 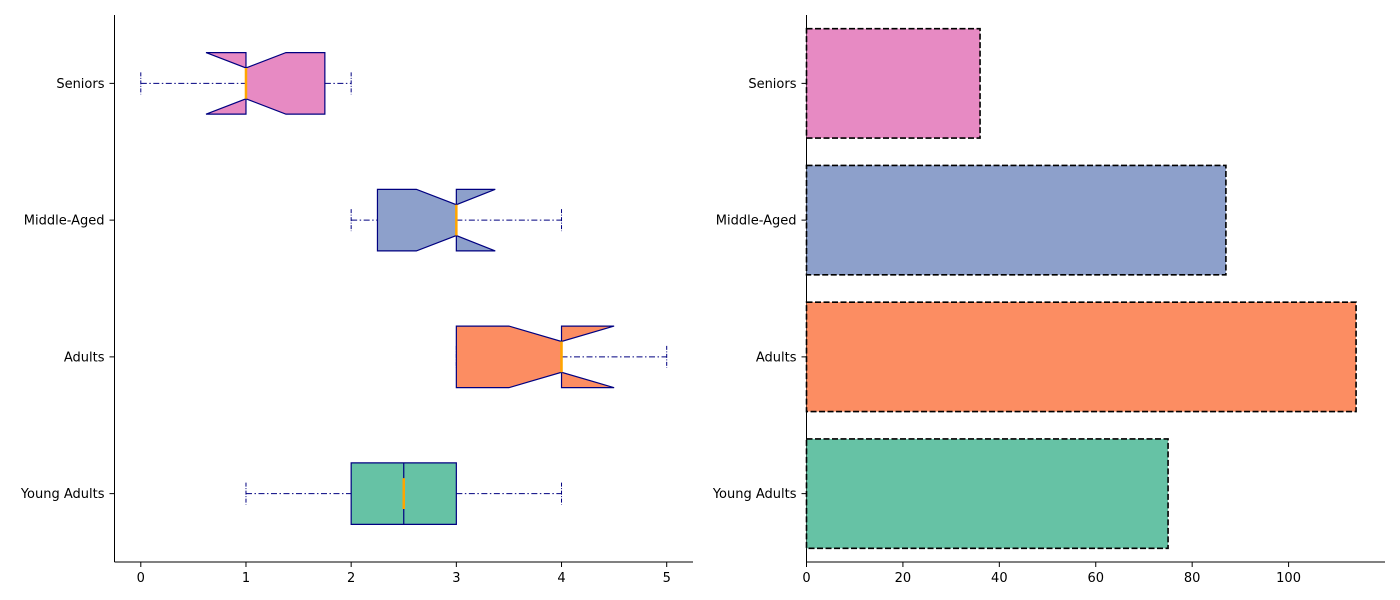 I want to click on x-tick-label: 4, so click(x=561, y=578).